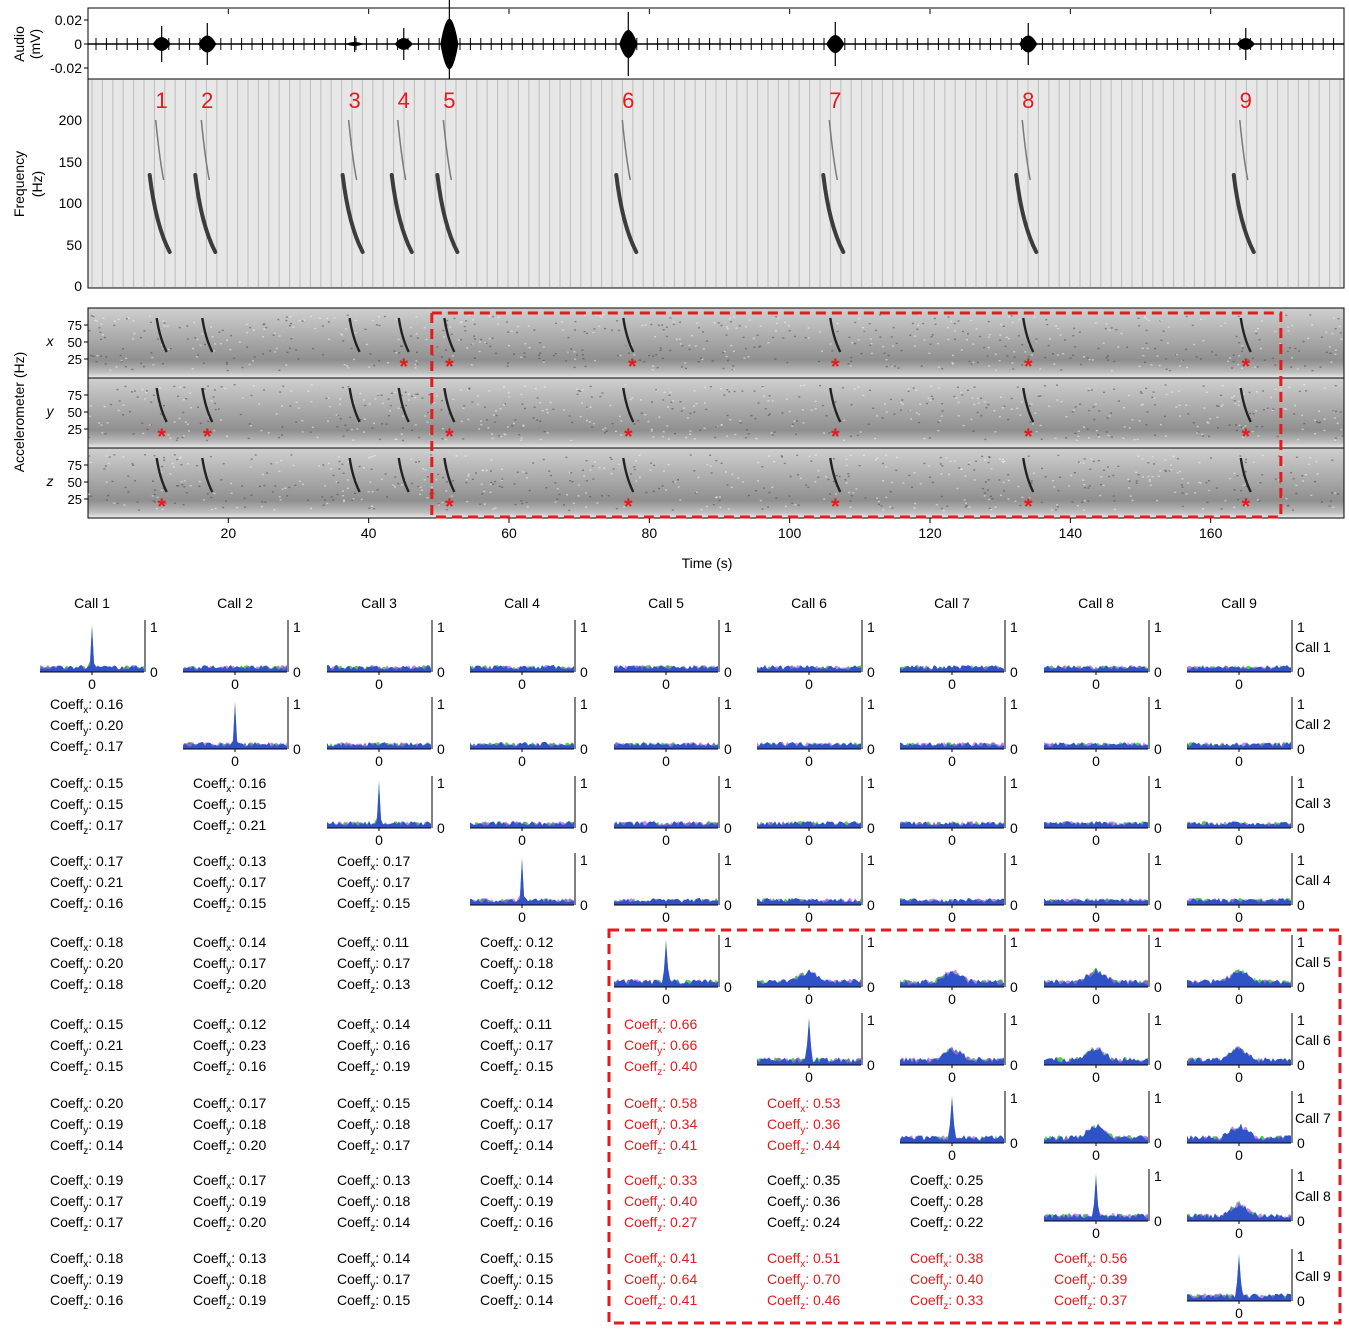 This screenshot has width=1349, height=1332. Describe the element at coordinates (86, 1104) in the screenshot. I see `coefficient-line: Coeffx: 0.20` at that location.